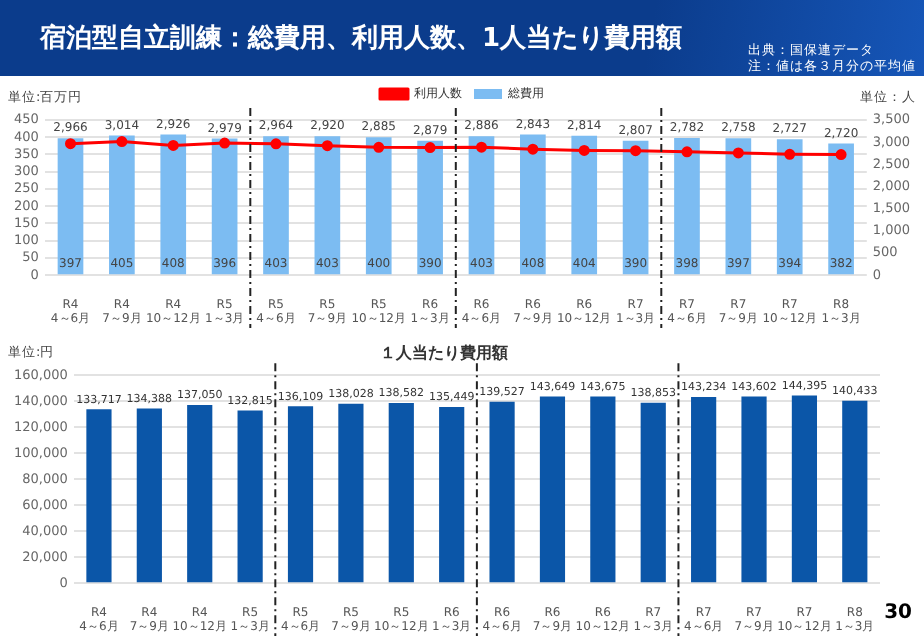 Image resolution: width=924 pixels, height=640 pixels. I want to click on chart-title: １人当たり費用額, so click(444, 353).